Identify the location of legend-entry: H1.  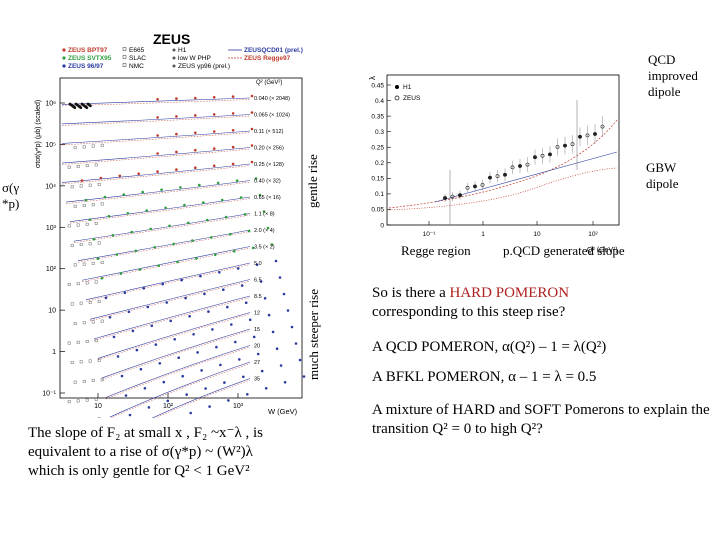
(182, 50).